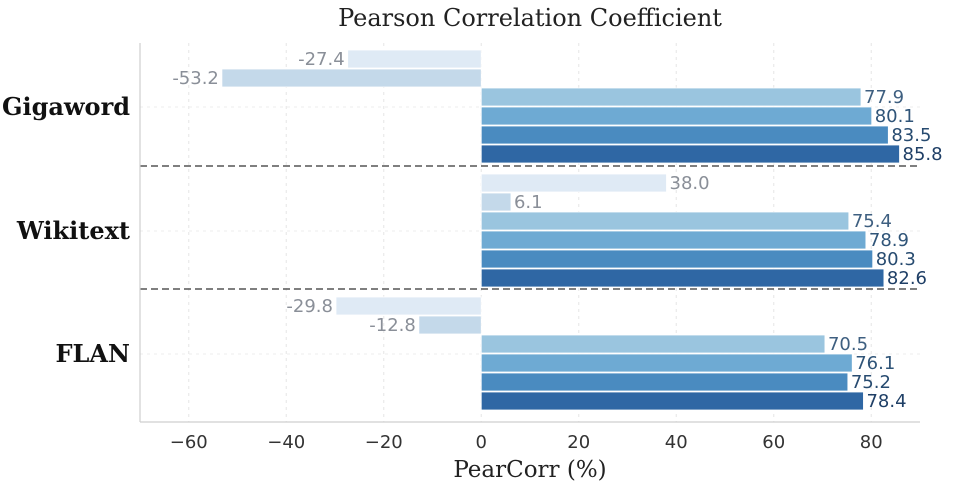 The image size is (960, 500). What do you see at coordinates (676, 442) in the screenshot?
I see `x-tick-label-5: 40` at bounding box center [676, 442].